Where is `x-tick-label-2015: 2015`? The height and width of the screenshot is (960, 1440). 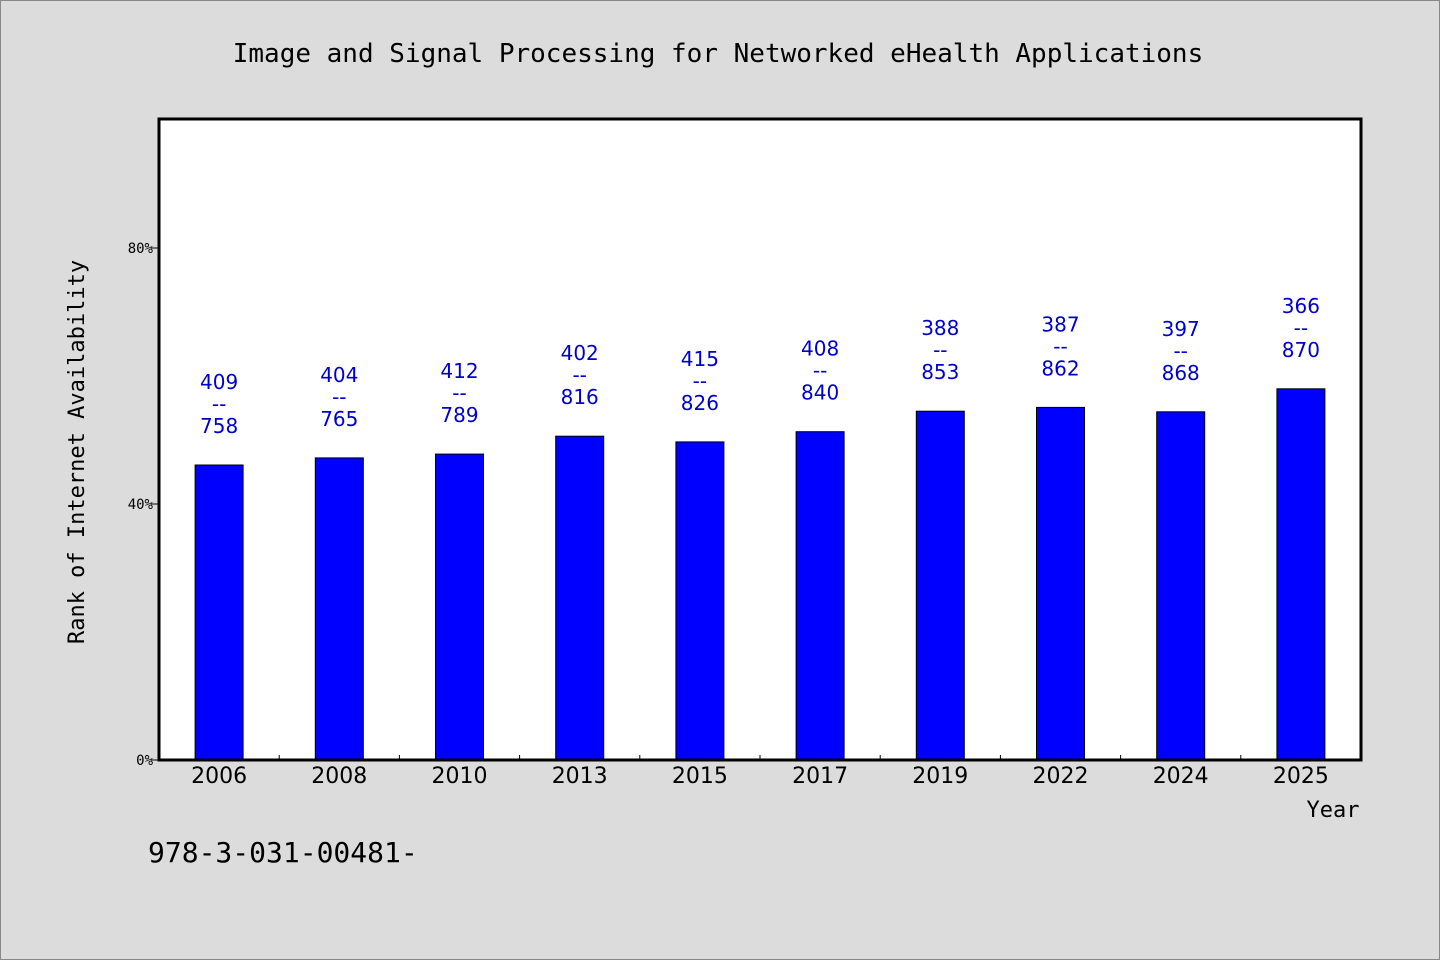 x-tick-label-2015: 2015 is located at coordinates (700, 776).